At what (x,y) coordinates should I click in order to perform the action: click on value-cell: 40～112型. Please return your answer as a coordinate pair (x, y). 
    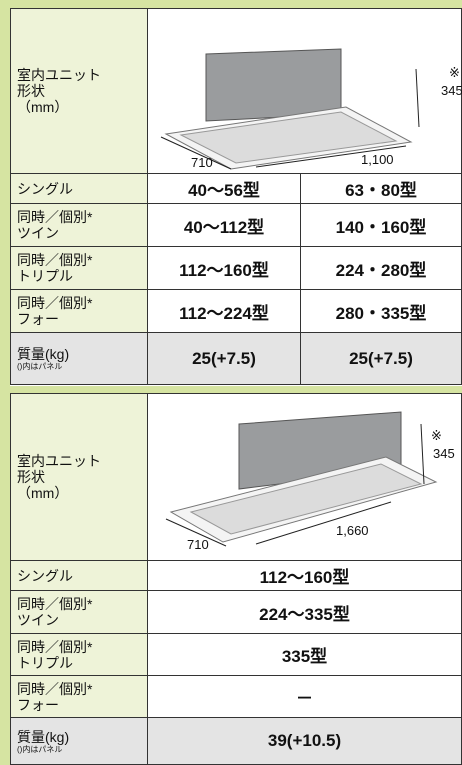
    Looking at the image, I should click on (224, 225).